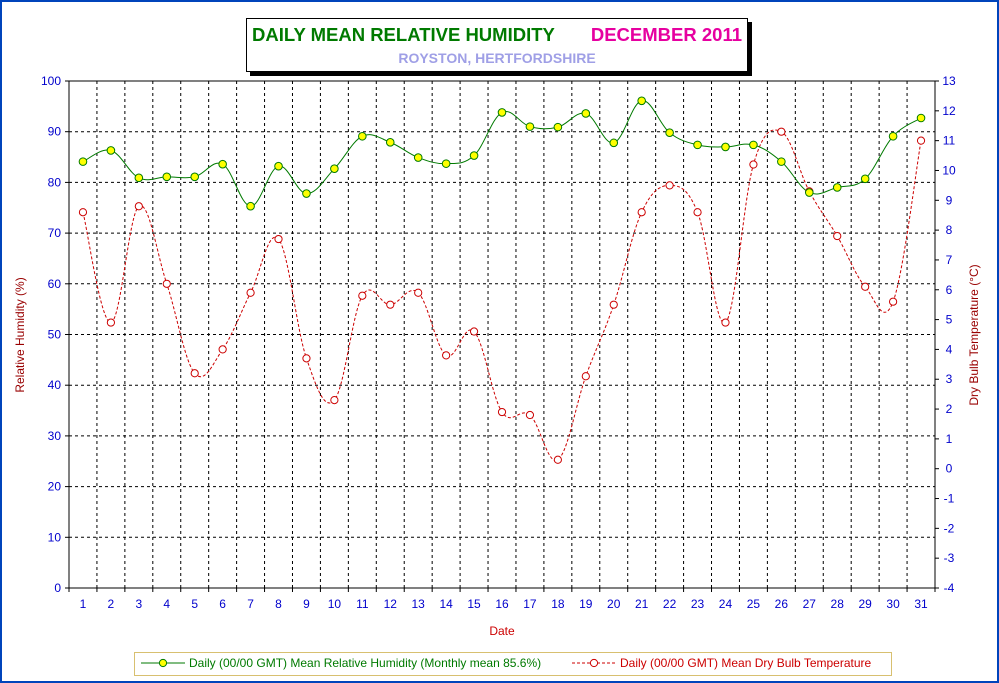  I want to click on right-tick-label: 11, so click(949, 141).